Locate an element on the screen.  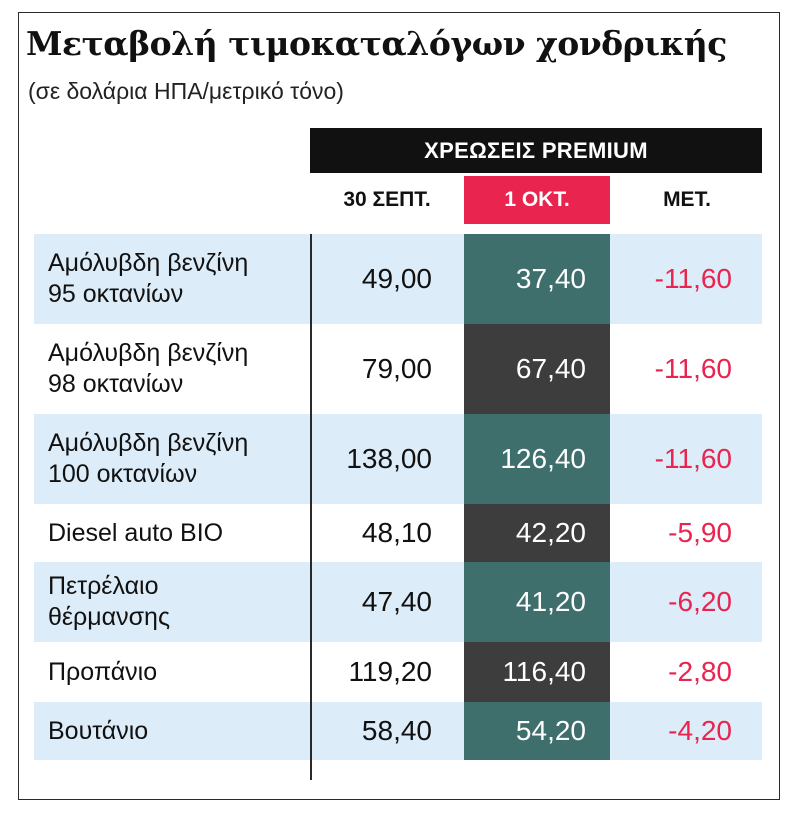
row-label: Αμόλυβδη βενζίνη 100 οκτανίων is located at coordinates (181, 459).